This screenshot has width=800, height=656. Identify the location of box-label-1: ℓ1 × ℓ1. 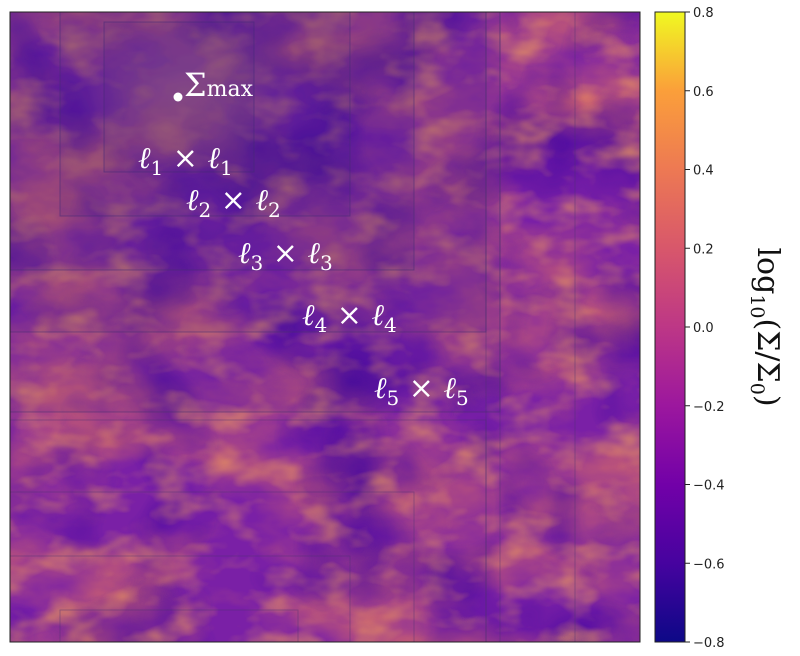
(185, 160).